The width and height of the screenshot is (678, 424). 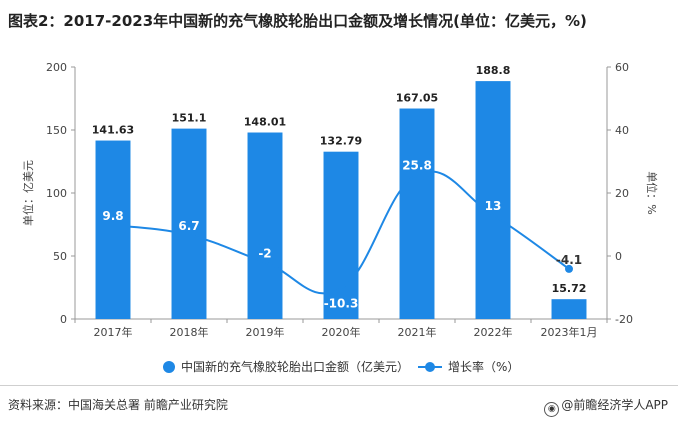 I want to click on legend: 中国新的充气橡胶轮胎出口金额（亿美元） 增长率（%）, so click(x=339, y=368).